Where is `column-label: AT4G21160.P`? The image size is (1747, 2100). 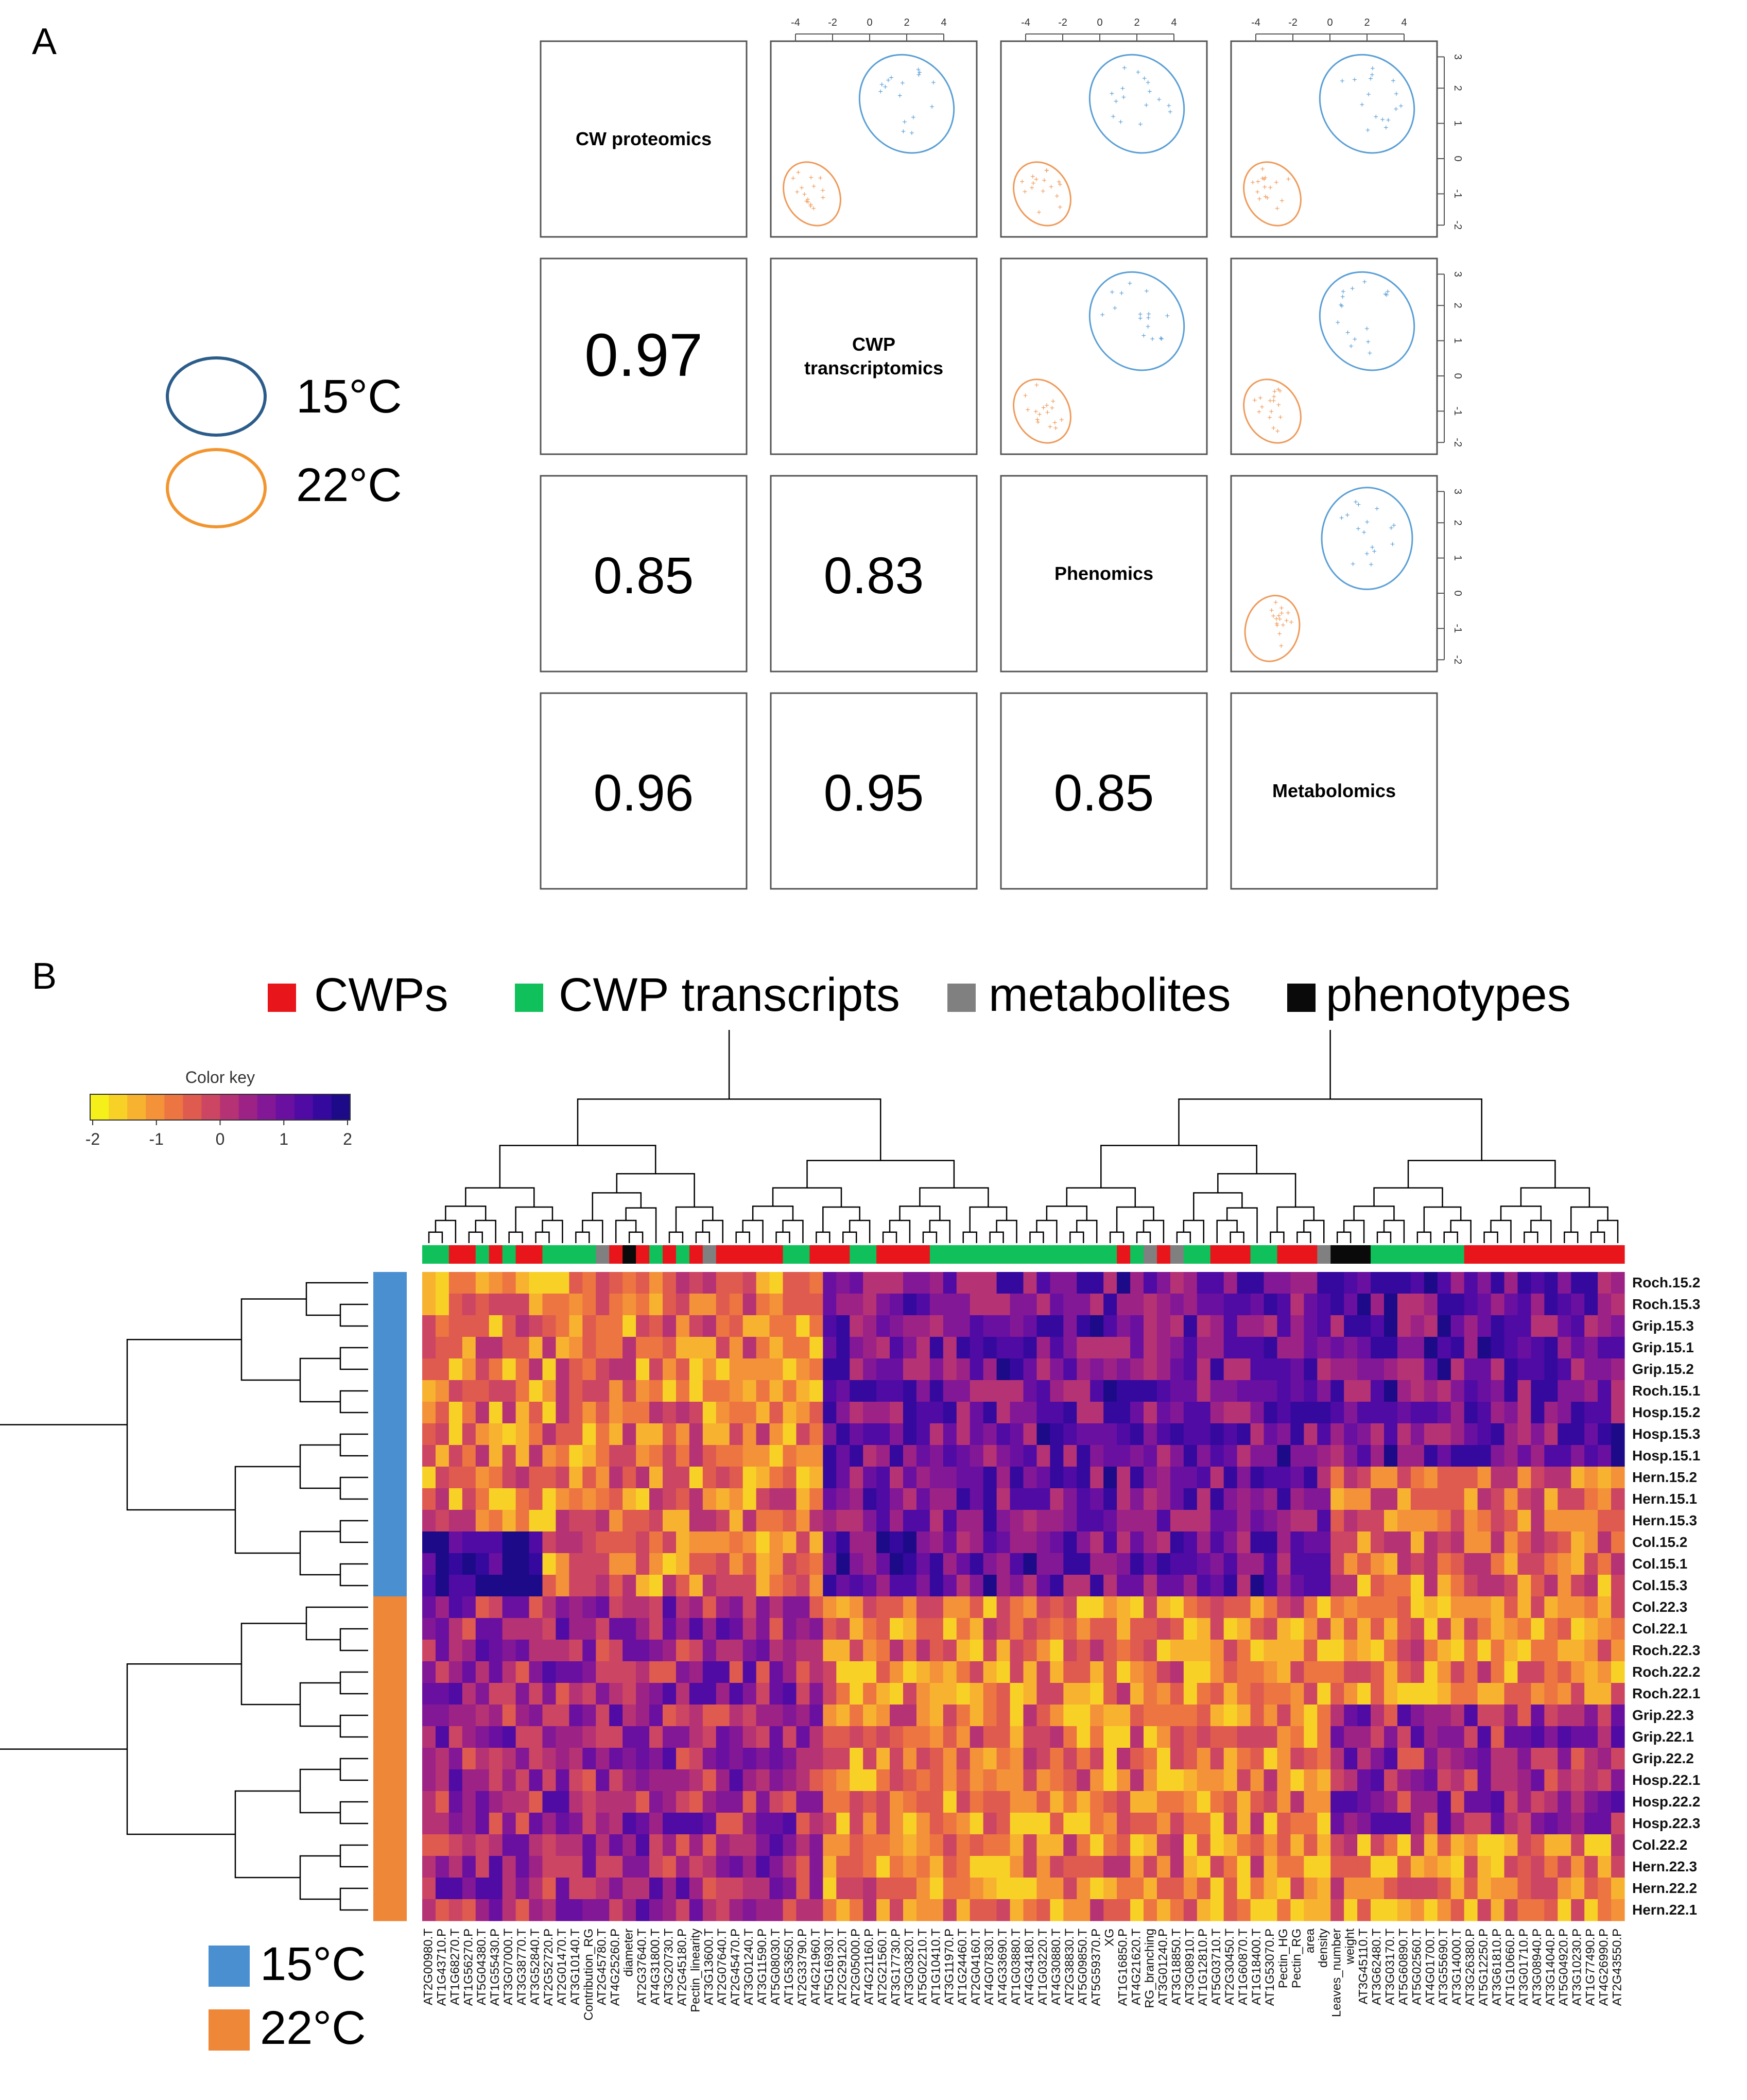
column-label: AT4G21160.P is located at coordinates (869, 1967).